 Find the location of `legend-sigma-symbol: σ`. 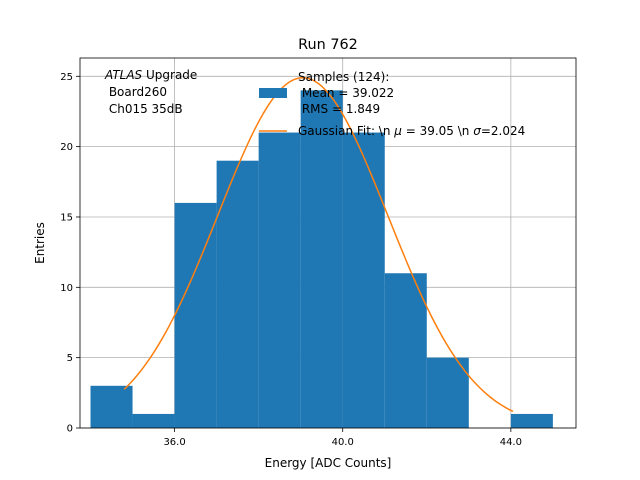

legend-sigma-symbol: σ is located at coordinates (477, 131).